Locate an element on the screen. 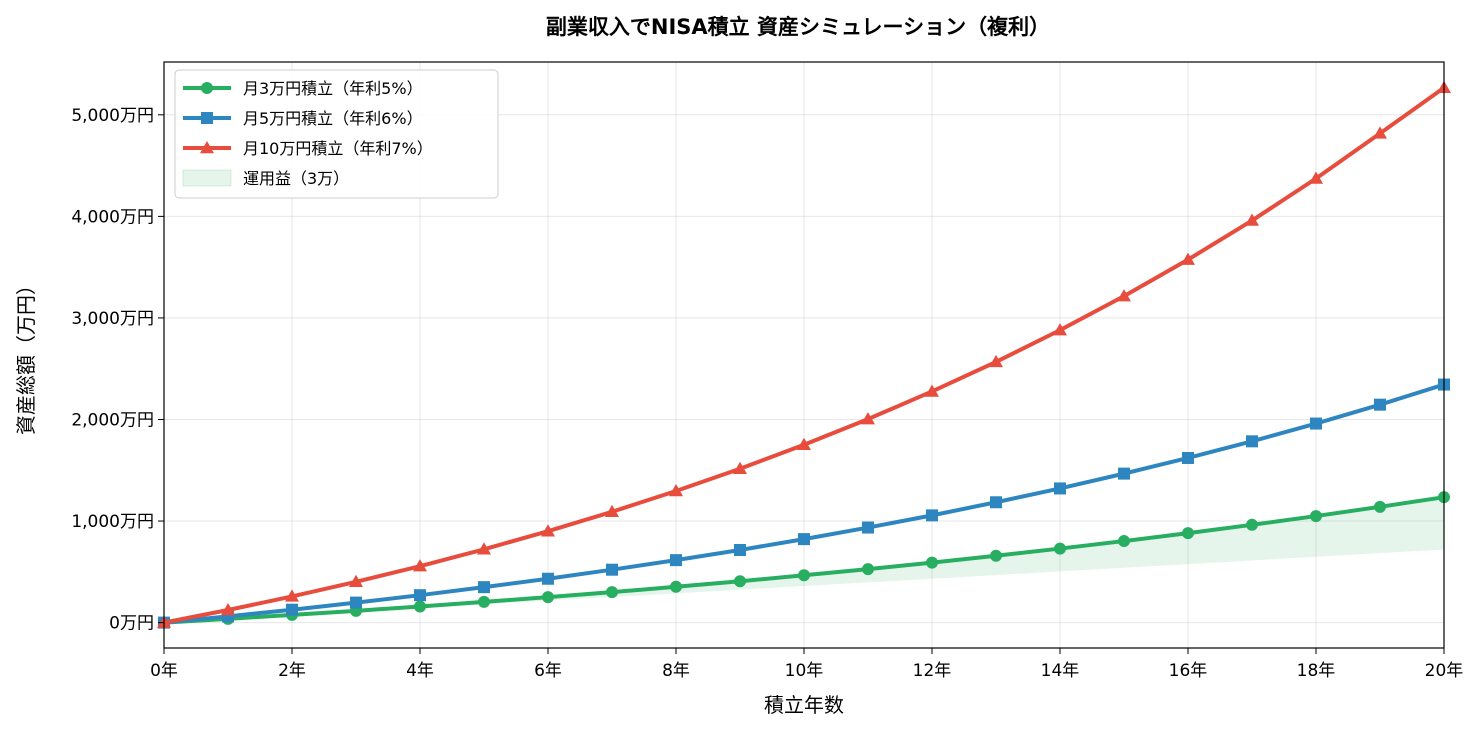 The height and width of the screenshot is (733, 1484). legend-label: 月3万円積立（年利5%） is located at coordinates (333, 88).